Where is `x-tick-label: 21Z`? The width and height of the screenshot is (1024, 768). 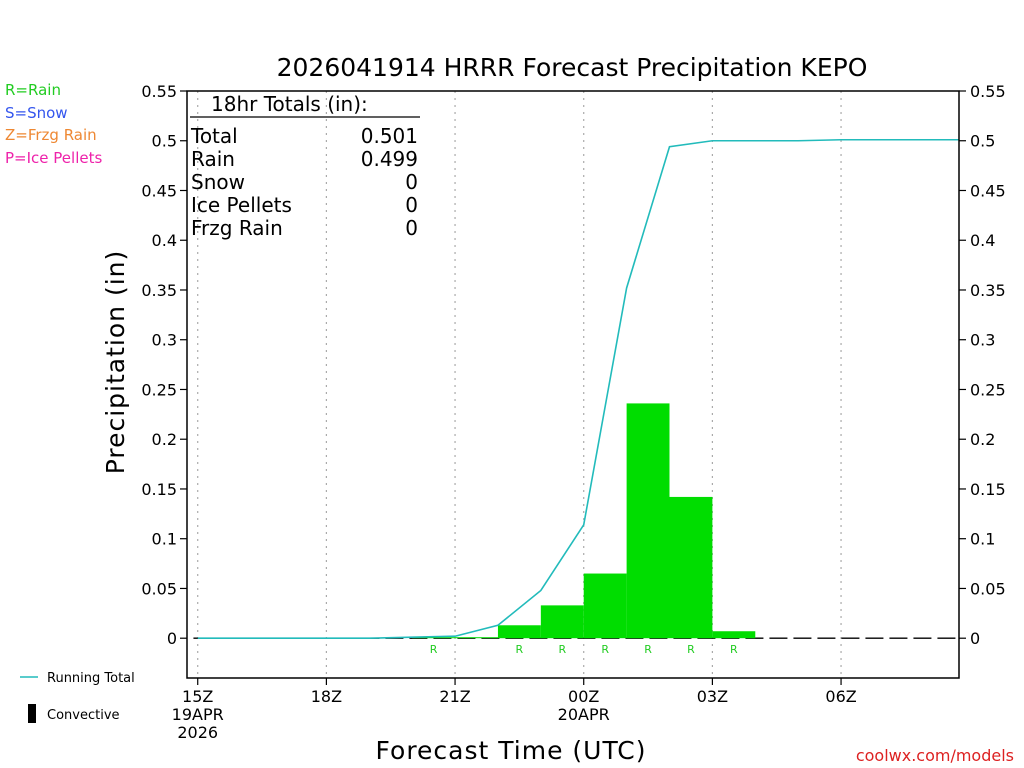 x-tick-label: 21Z is located at coordinates (454, 696).